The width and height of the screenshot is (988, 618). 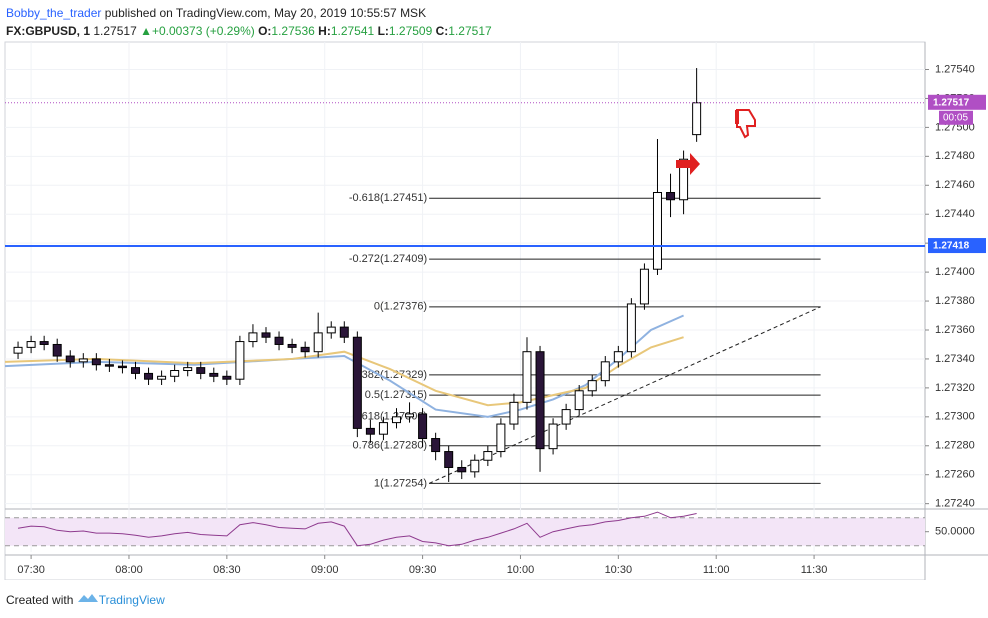 I want to click on user: Bobby_the_trader, so click(x=54, y=13).